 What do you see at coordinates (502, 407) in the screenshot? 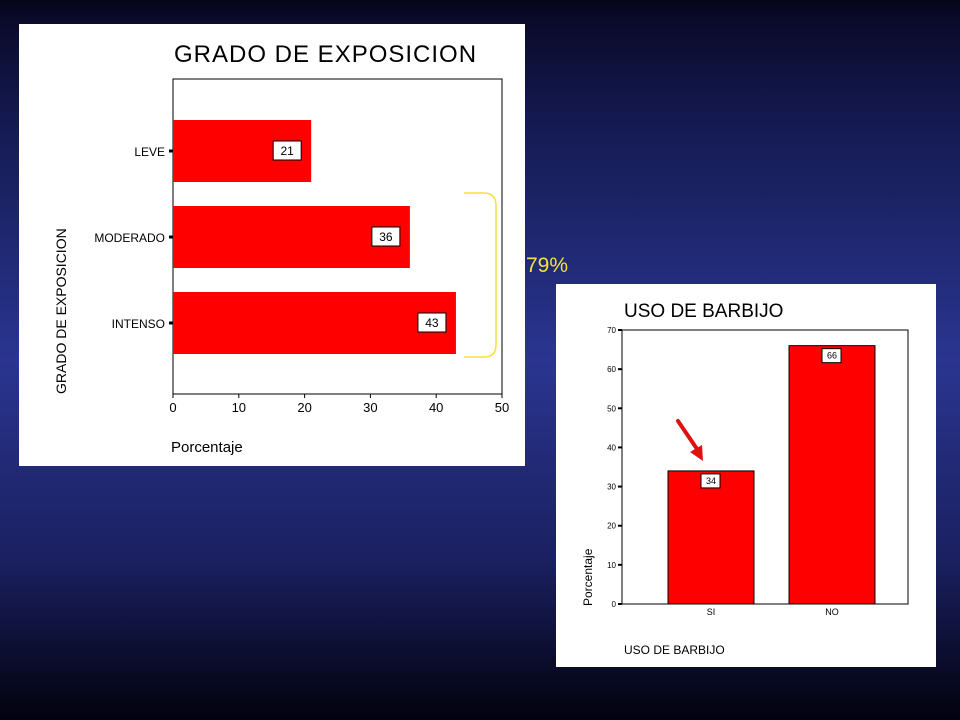
I see `x-tick-label: 50` at bounding box center [502, 407].